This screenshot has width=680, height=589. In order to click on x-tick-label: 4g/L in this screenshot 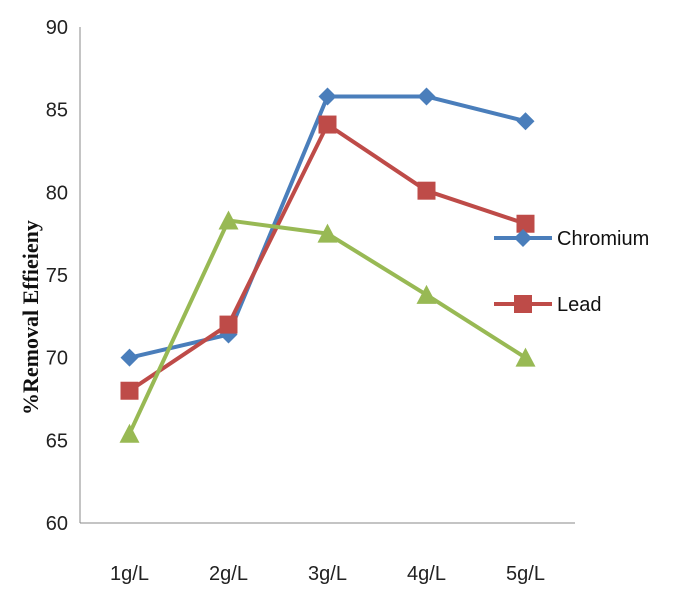, I will do `click(426, 574)`.